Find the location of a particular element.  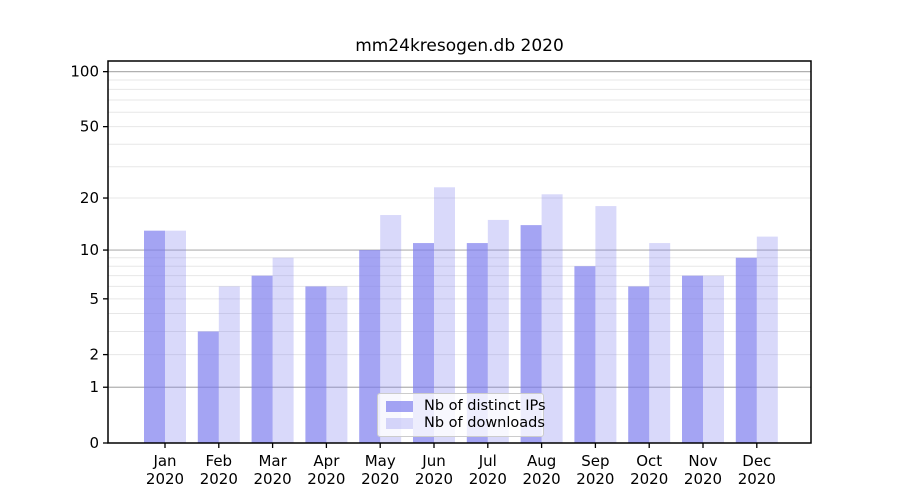

y-tick-label-100: 100 is located at coordinates (84, 72).